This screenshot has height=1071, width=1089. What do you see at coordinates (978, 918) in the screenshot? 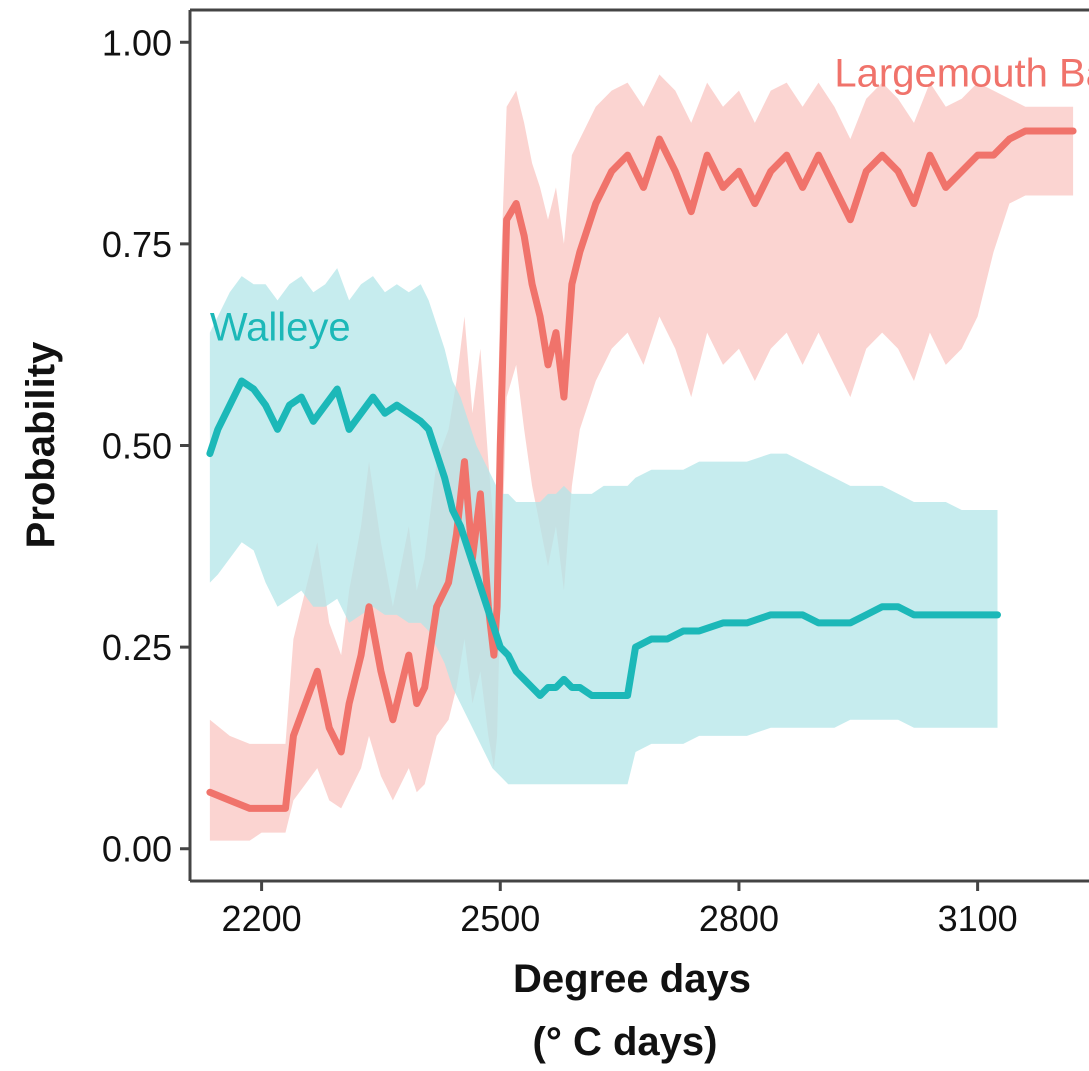
I see `x-tick-label: 3100` at bounding box center [978, 918].